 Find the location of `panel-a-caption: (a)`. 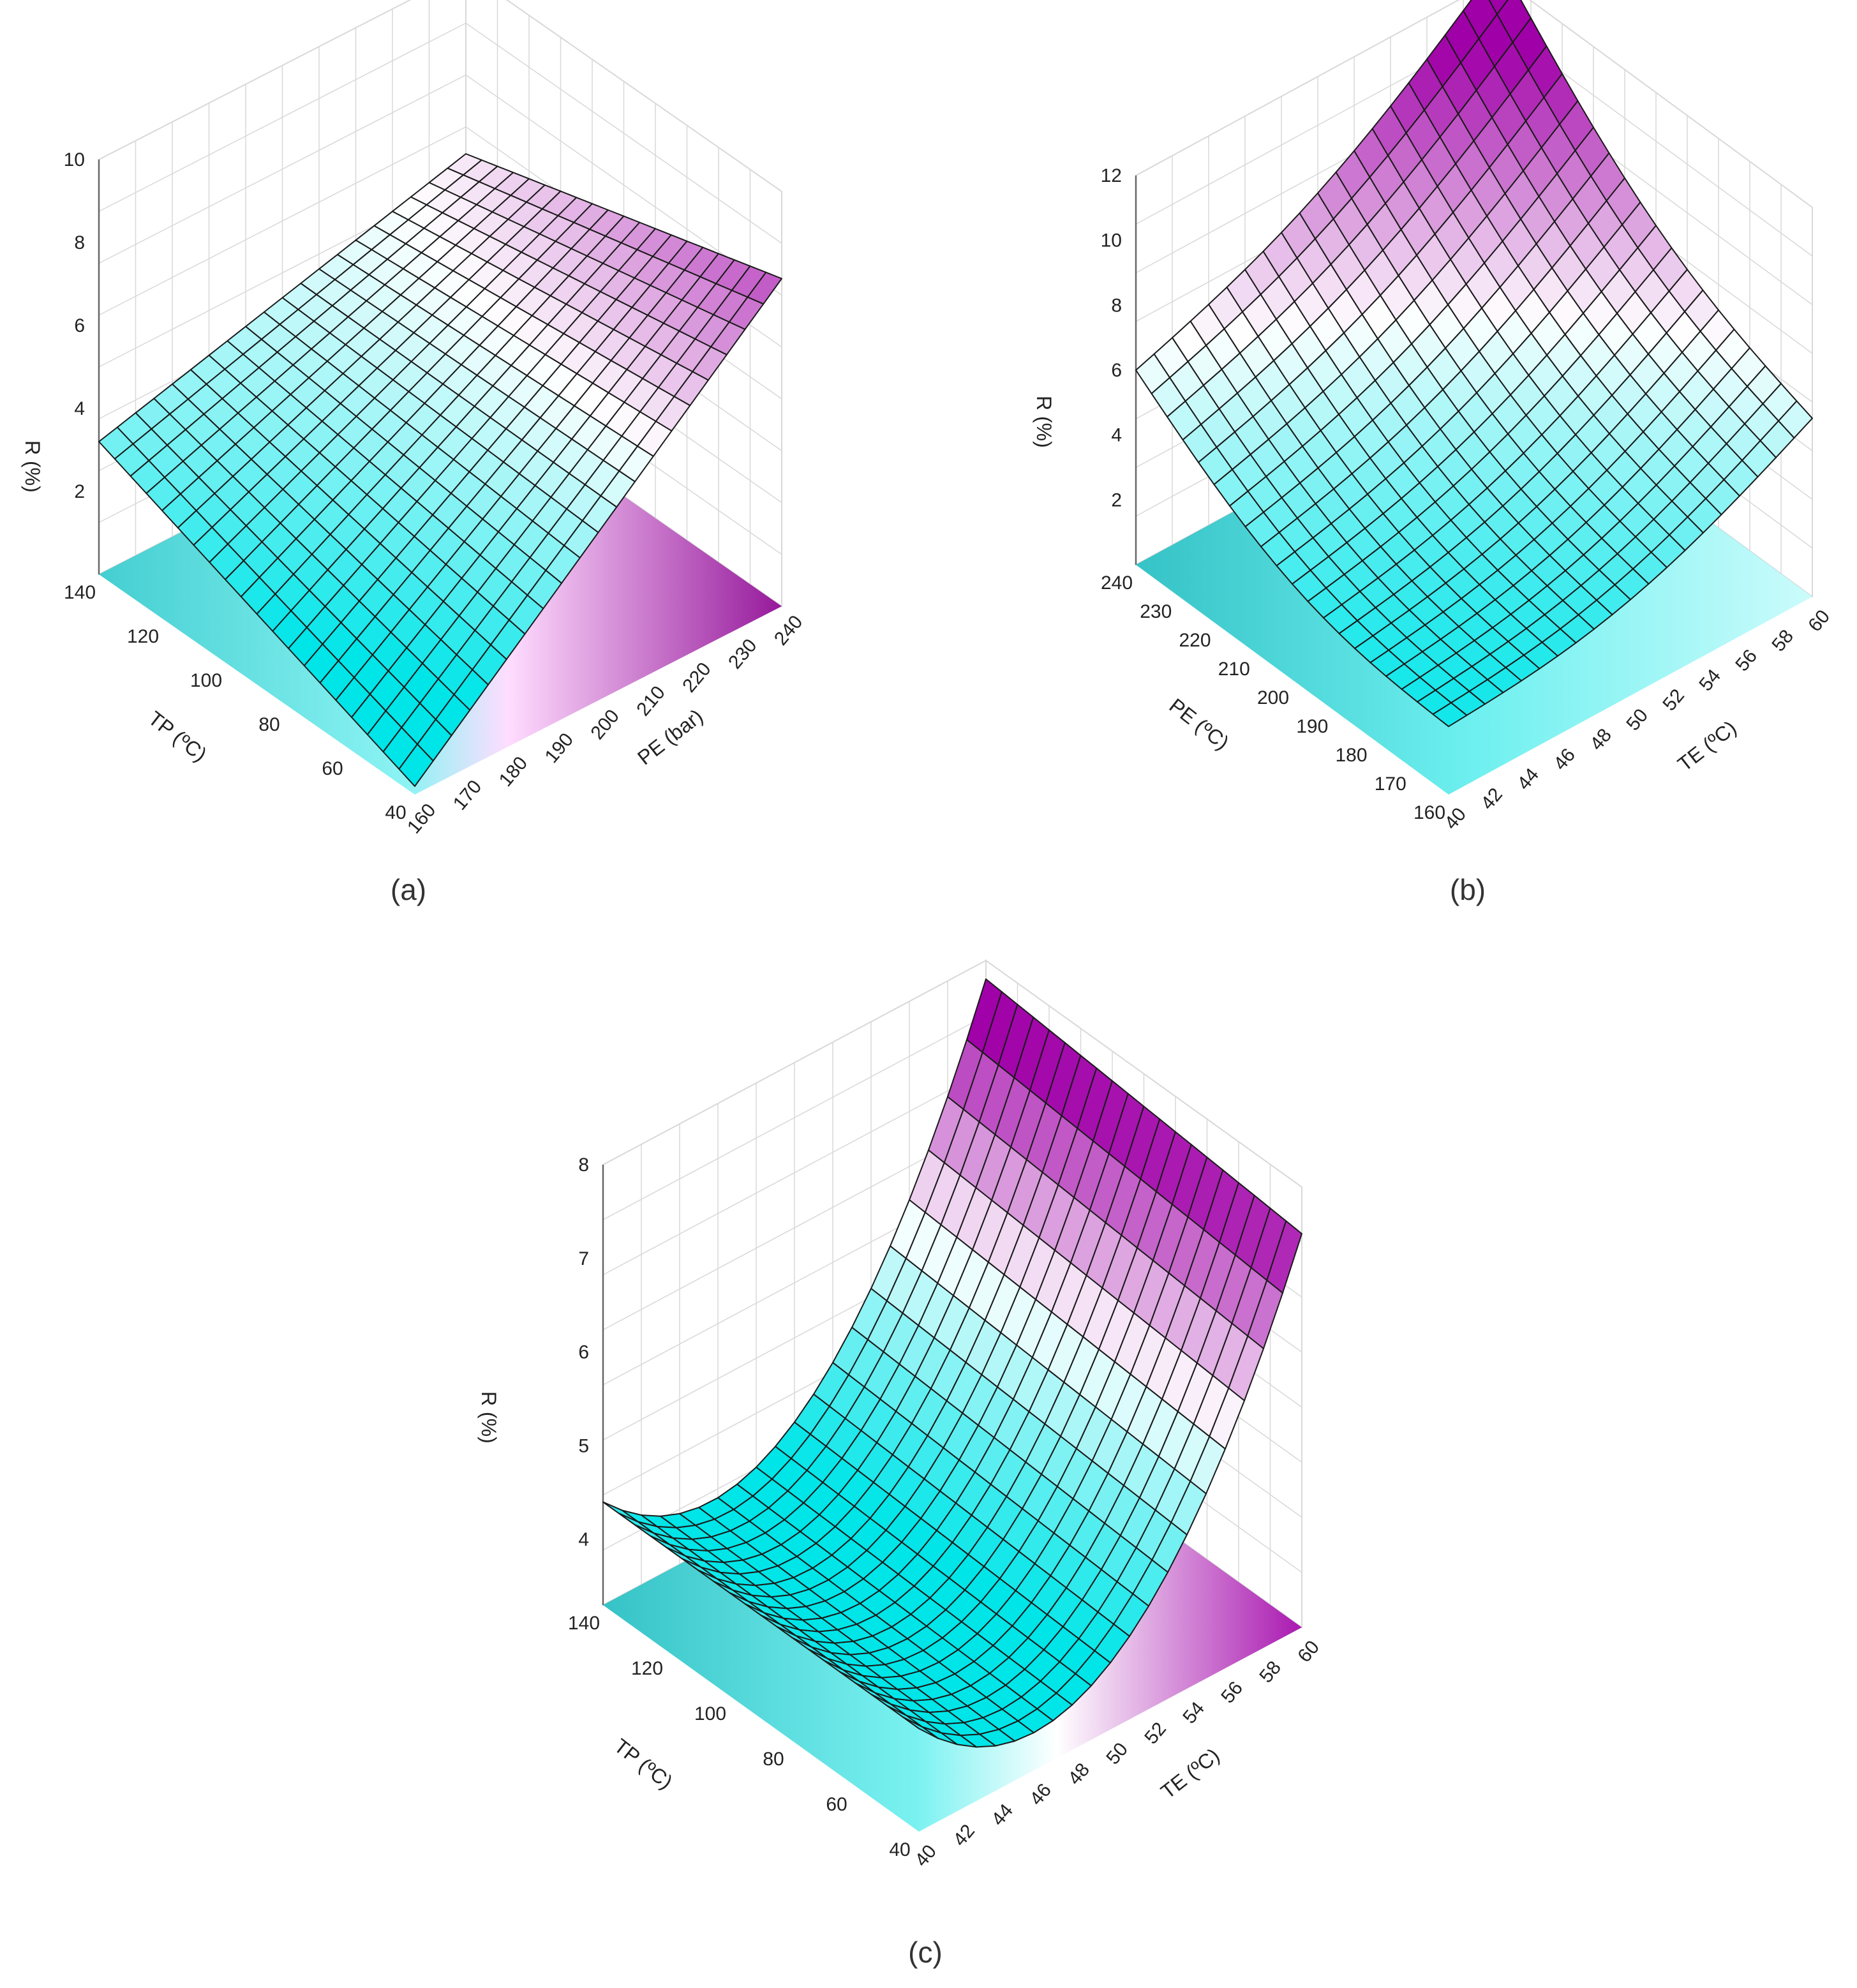

panel-a-caption: (a) is located at coordinates (408, 889).